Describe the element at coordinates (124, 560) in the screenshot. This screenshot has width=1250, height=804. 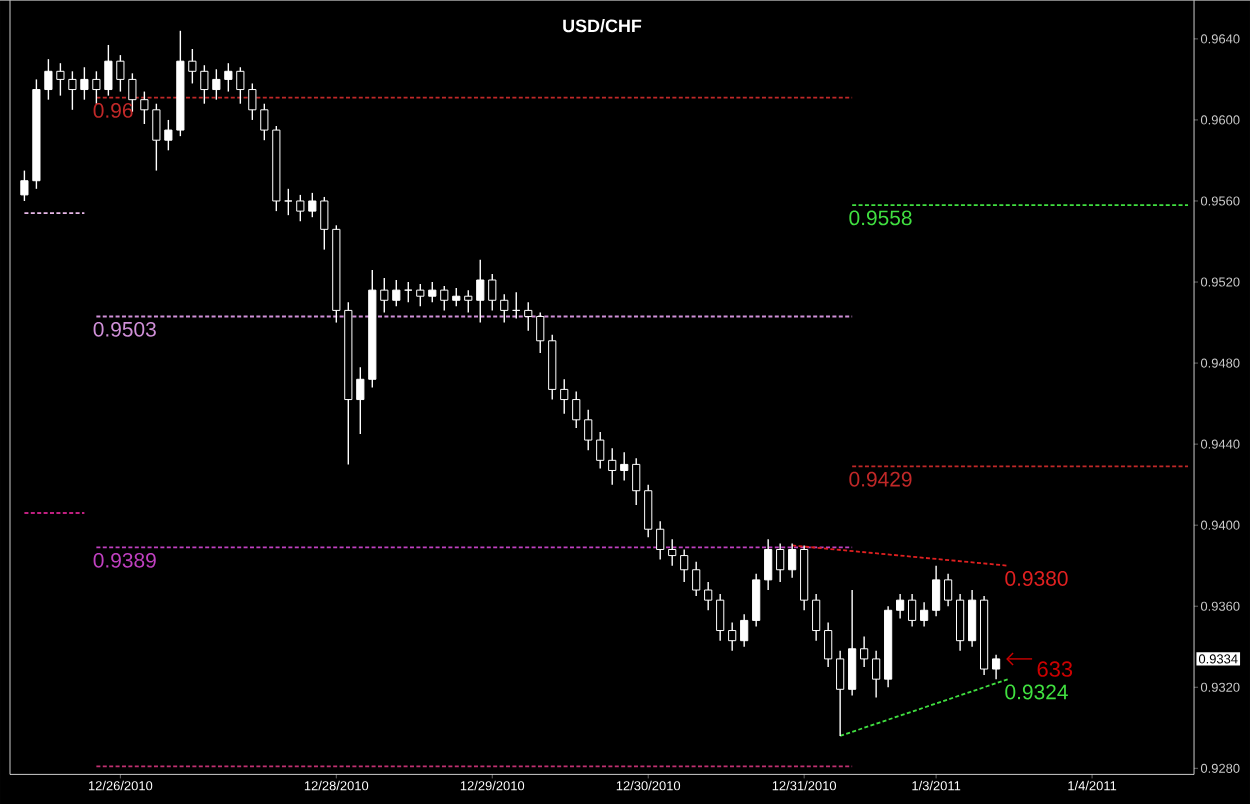
I see `series-label: 0.9389` at that location.